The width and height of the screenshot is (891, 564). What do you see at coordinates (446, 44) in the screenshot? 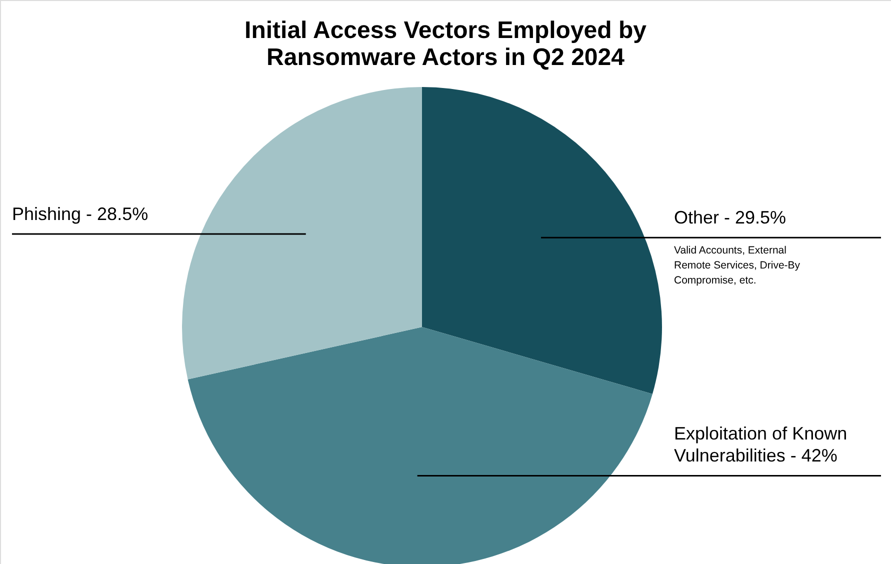
I see `chart-title: Initial Access Vectors Employed by Ransomware Actors in Q2 2024` at bounding box center [446, 44].